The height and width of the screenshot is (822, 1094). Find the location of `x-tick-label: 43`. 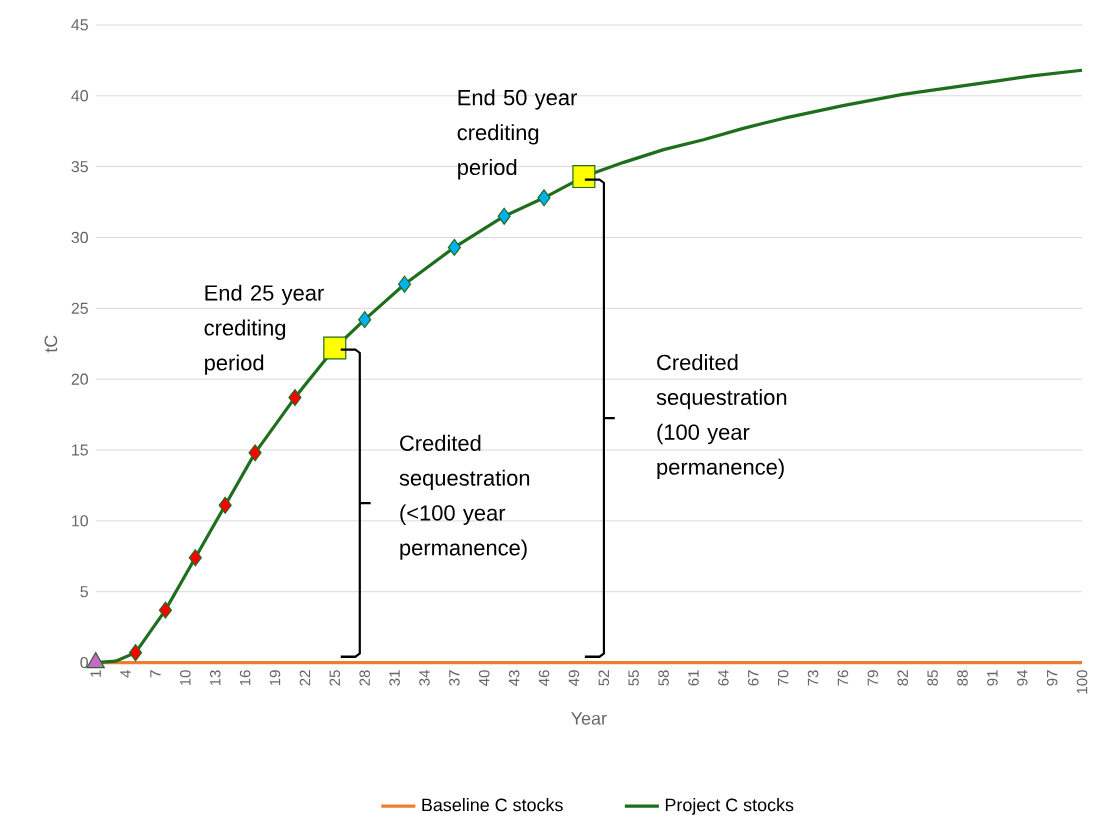

x-tick-label: 43 is located at coordinates (514, 678).